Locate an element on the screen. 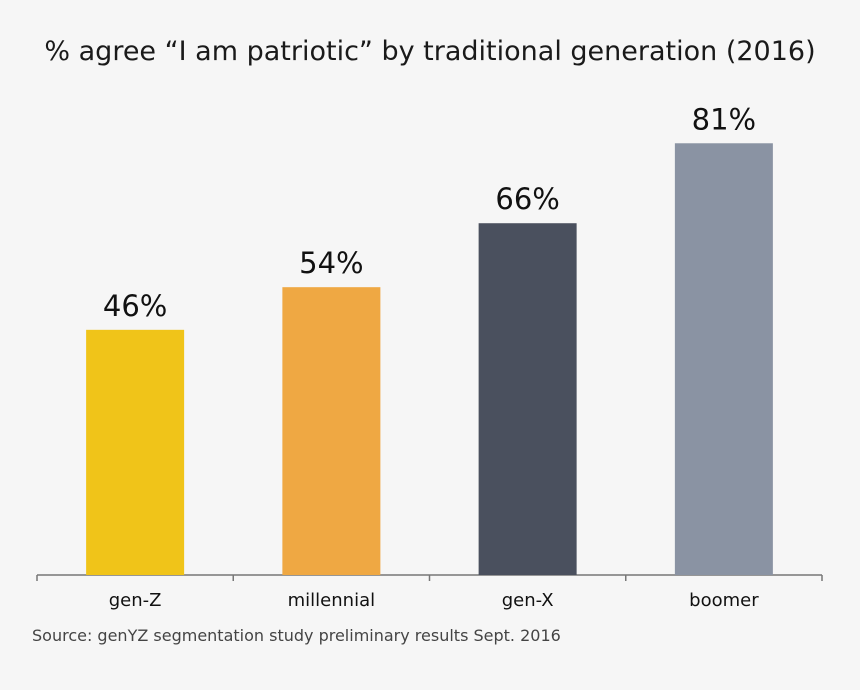  x-tick-label: millennial is located at coordinates (331, 600).